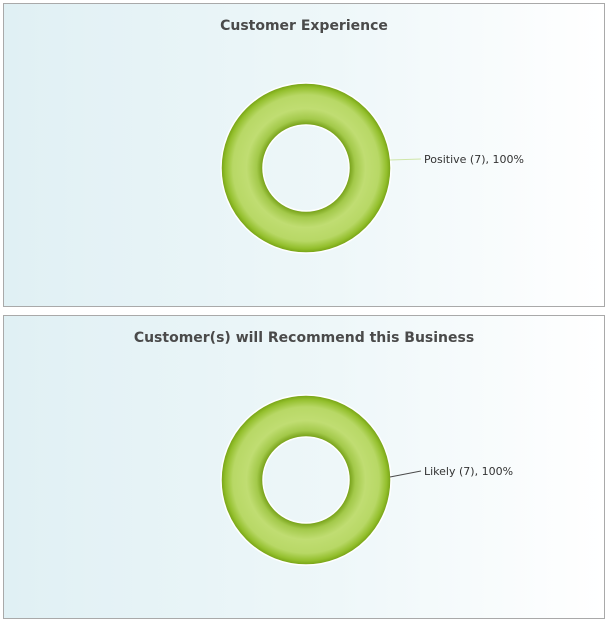 The width and height of the screenshot is (611, 622). What do you see at coordinates (306, 480) in the screenshot?
I see `donut-slice-likely` at bounding box center [306, 480].